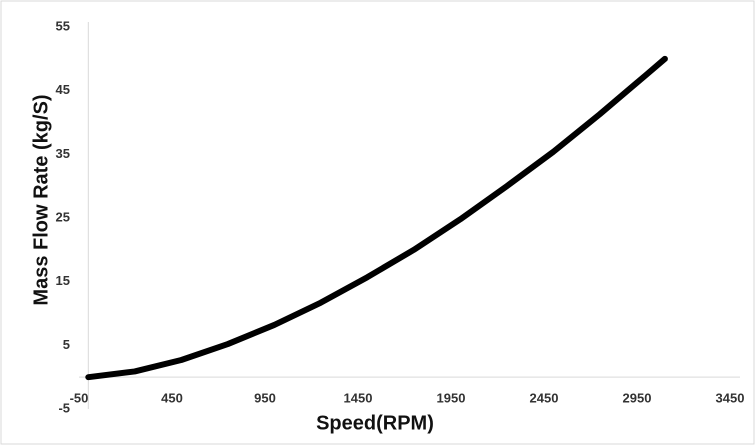  Describe the element at coordinates (79, 398) in the screenshot. I see `x-tick-label: -50` at that location.